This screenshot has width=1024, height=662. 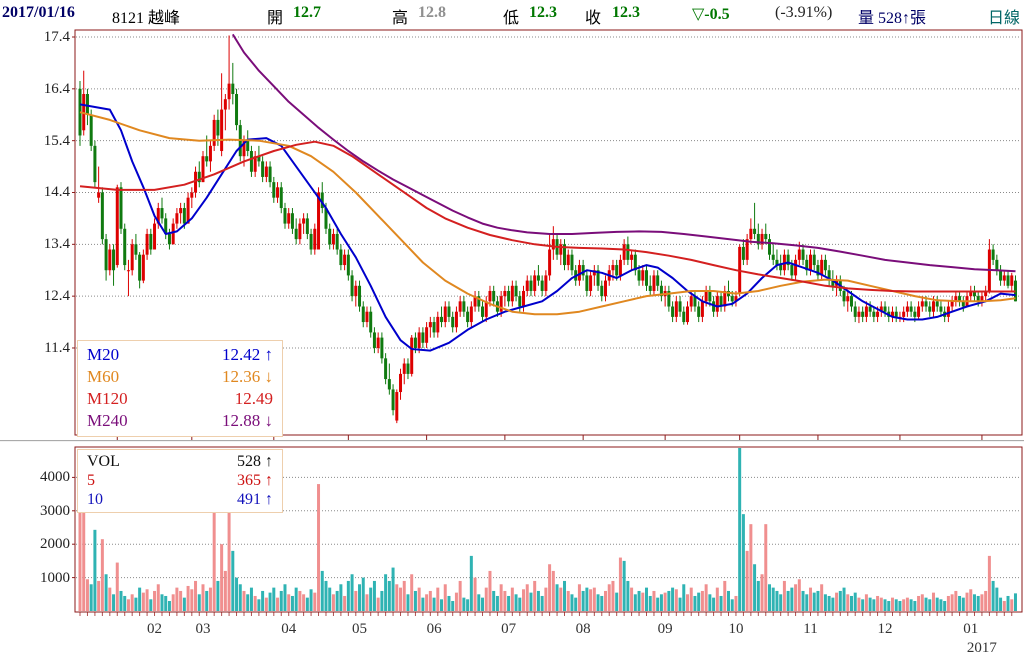 What do you see at coordinates (275, 18) in the screenshot?
I see `open-label: 開` at bounding box center [275, 18].